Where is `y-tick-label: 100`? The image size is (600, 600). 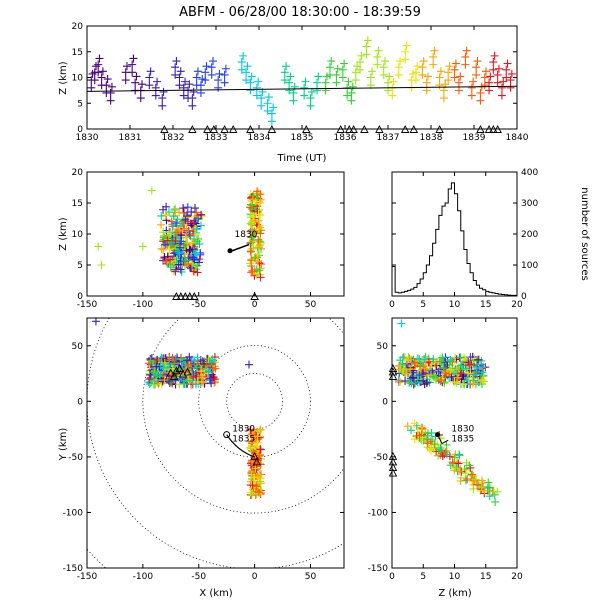
y-tick-label: 100 is located at coordinates (529, 266).